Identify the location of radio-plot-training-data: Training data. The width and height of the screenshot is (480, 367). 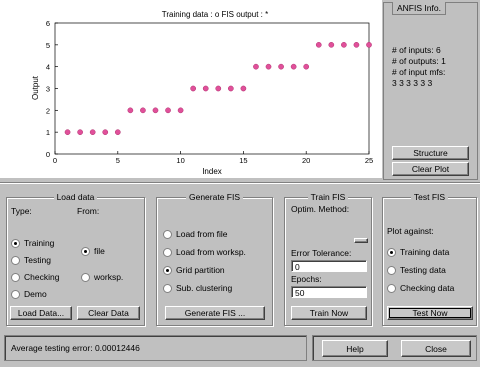
(418, 252).